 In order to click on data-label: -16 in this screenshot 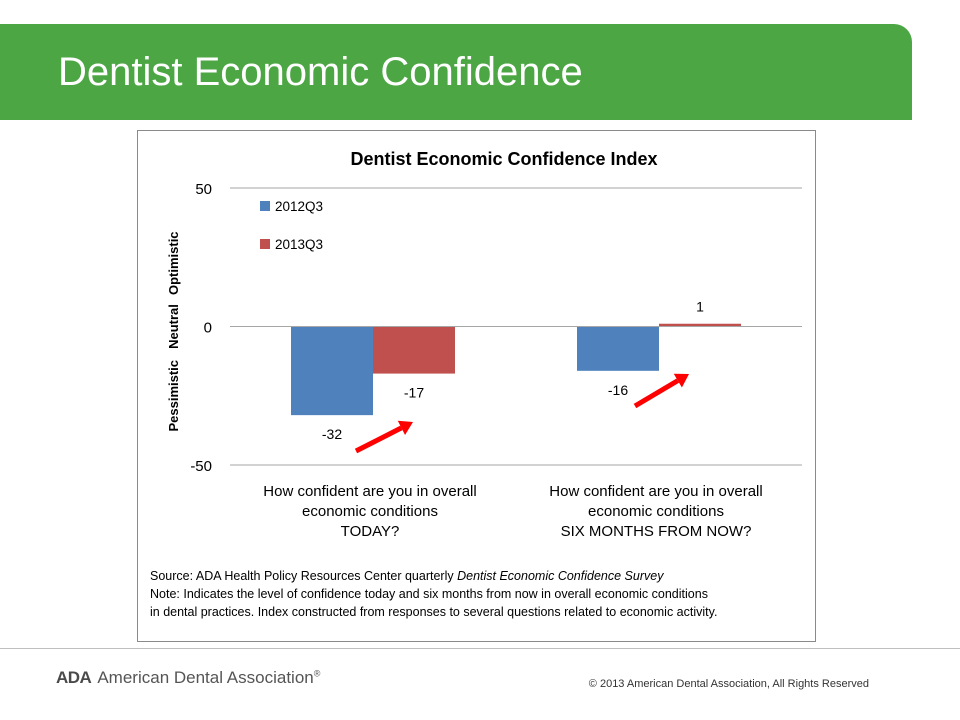, I will do `click(618, 390)`.